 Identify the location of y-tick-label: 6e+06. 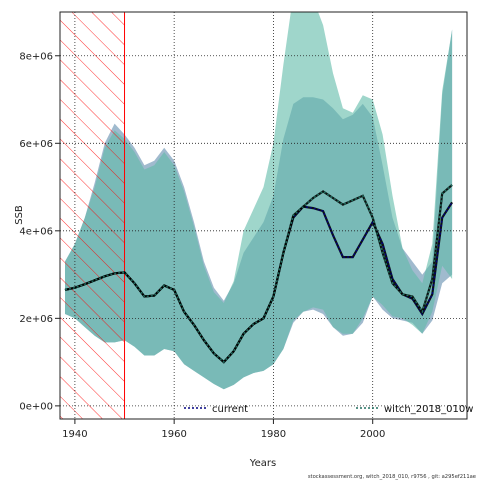
(36, 144).